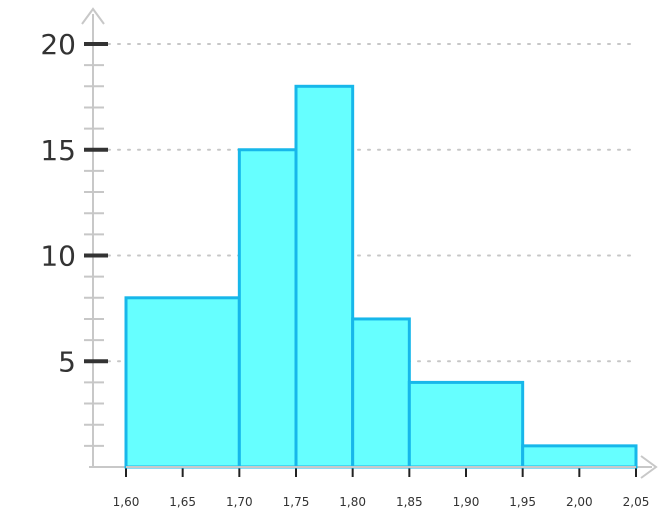 This screenshot has height=515, width=664. Describe the element at coordinates (58, 150) in the screenshot. I see `y-tick-label-15: 15` at that location.